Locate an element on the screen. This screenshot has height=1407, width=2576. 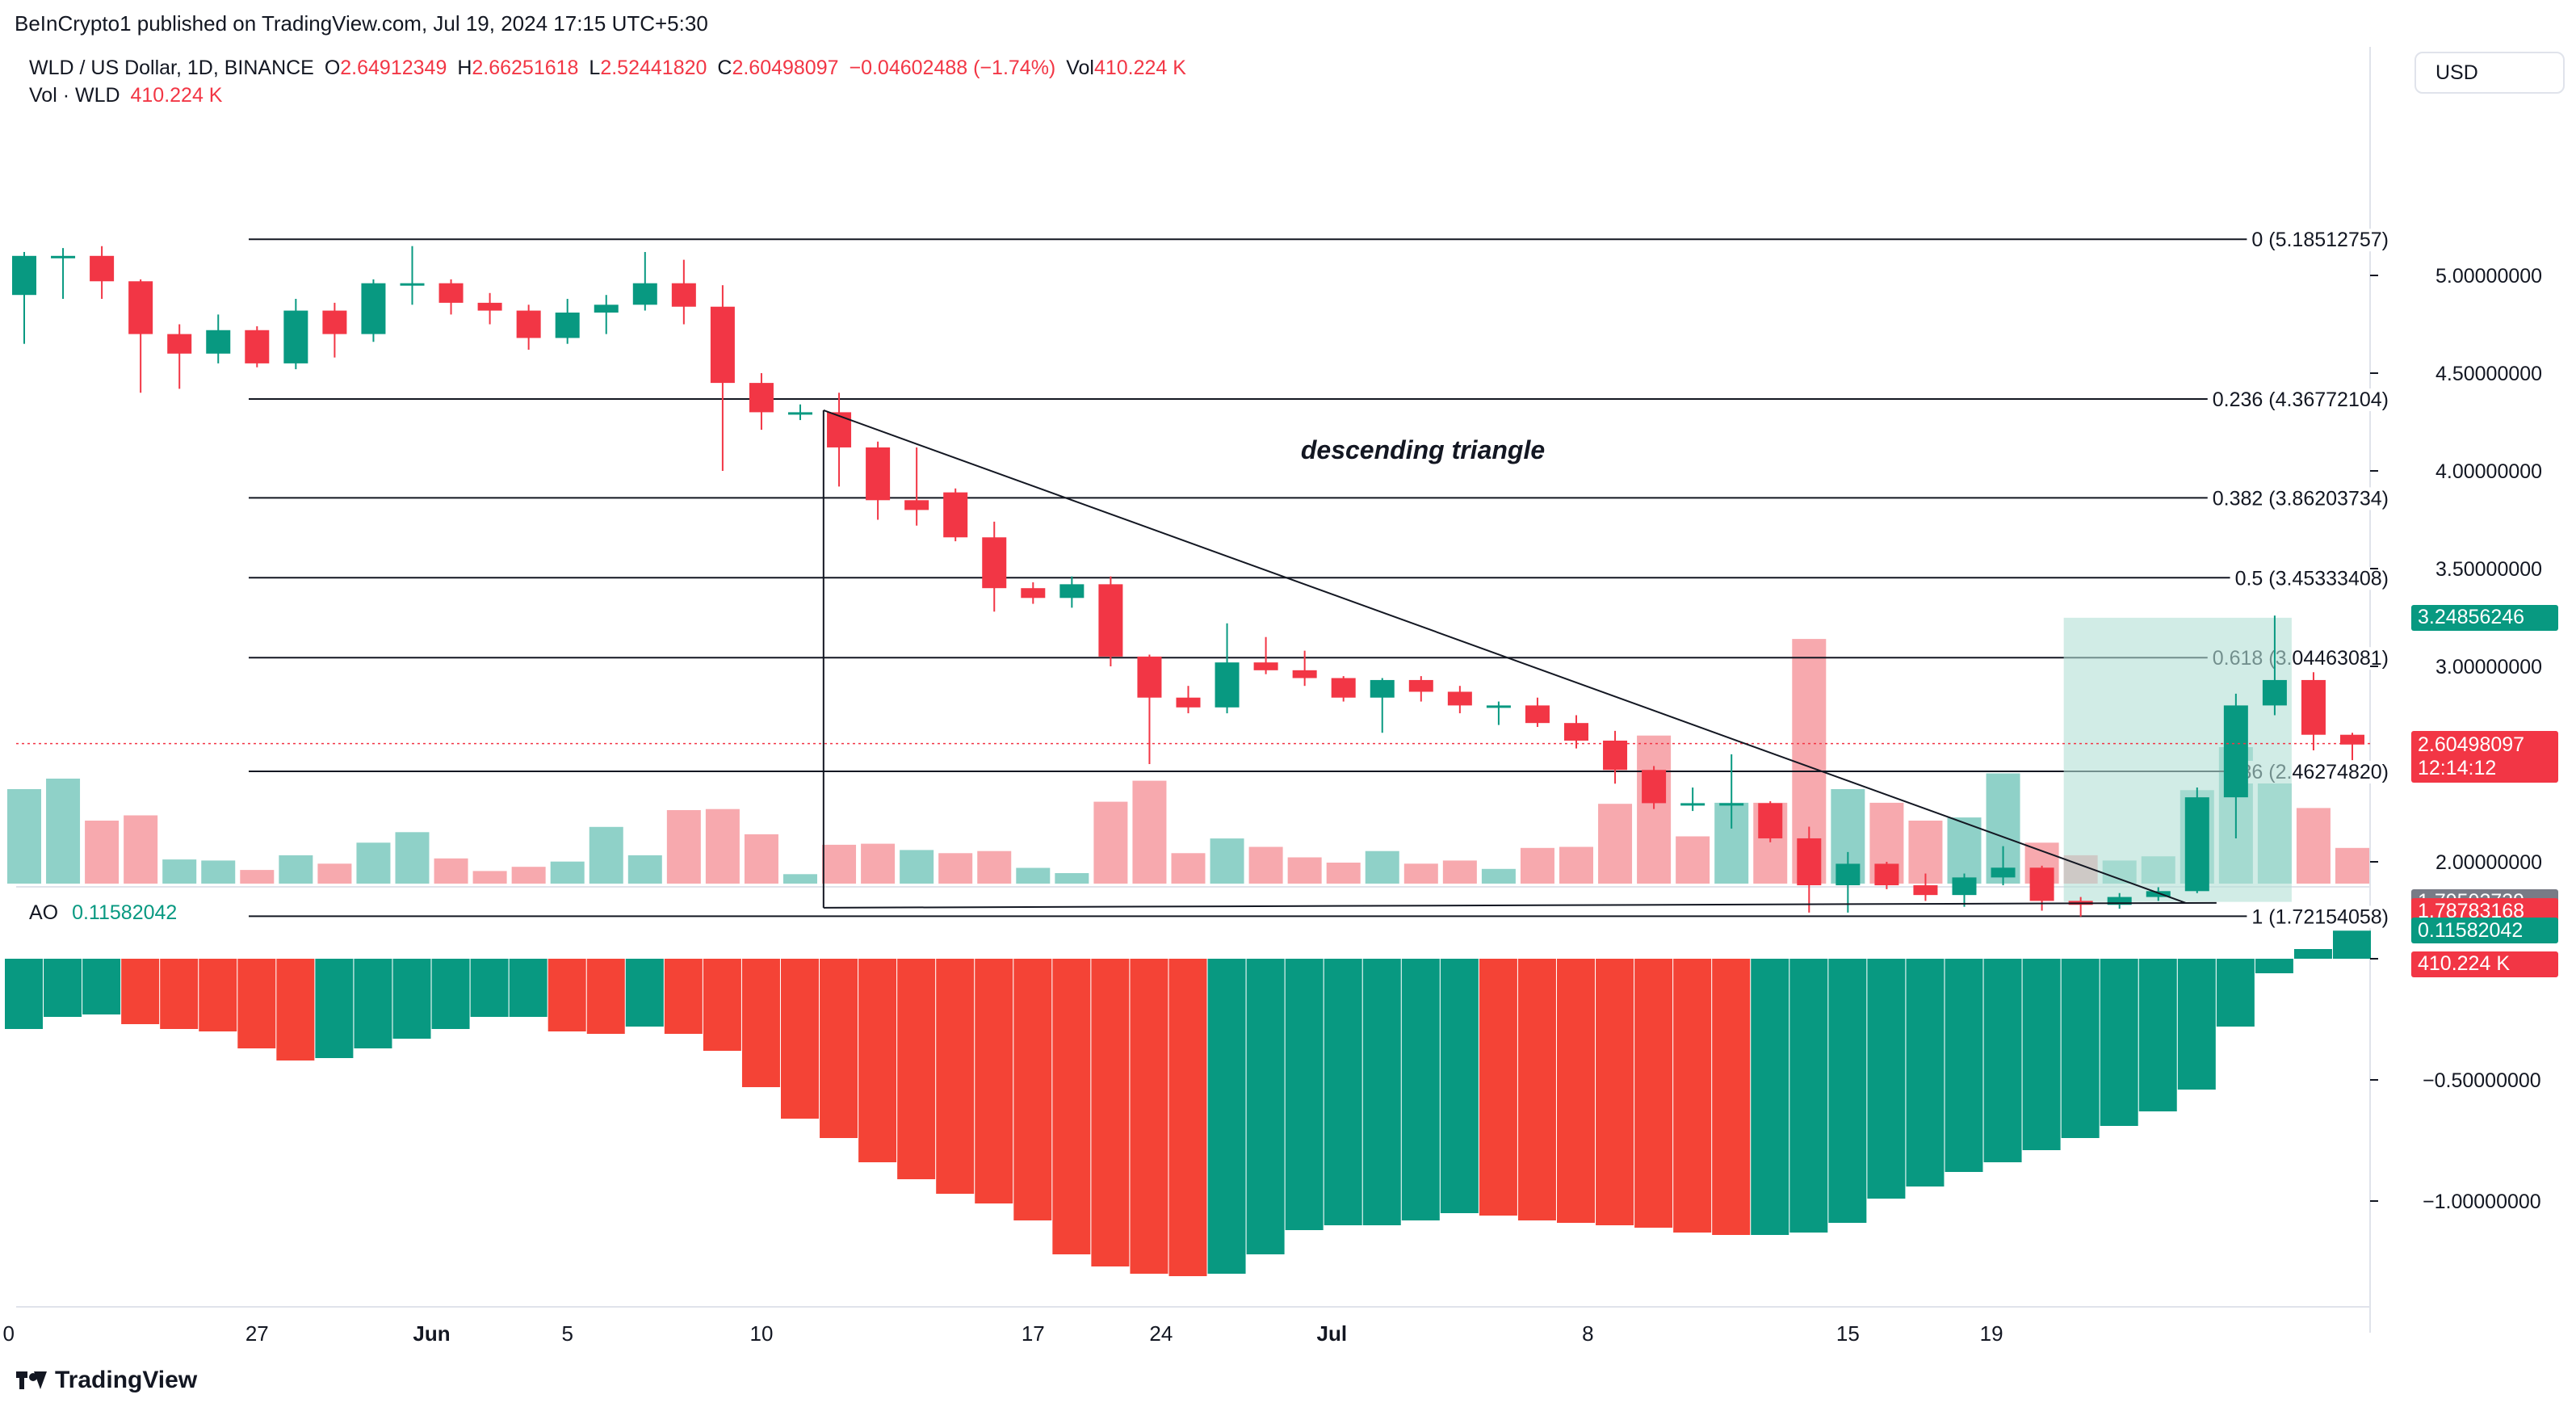
price-tag-value: 3.24856246 is located at coordinates (2471, 617).